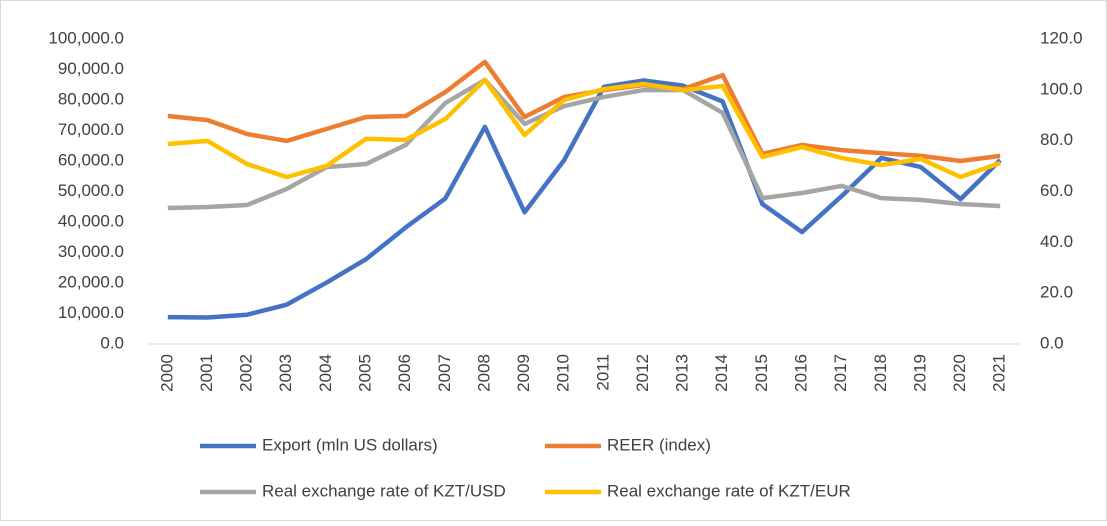  Describe the element at coordinates (584, 128) in the screenshot. I see `series-line` at that location.